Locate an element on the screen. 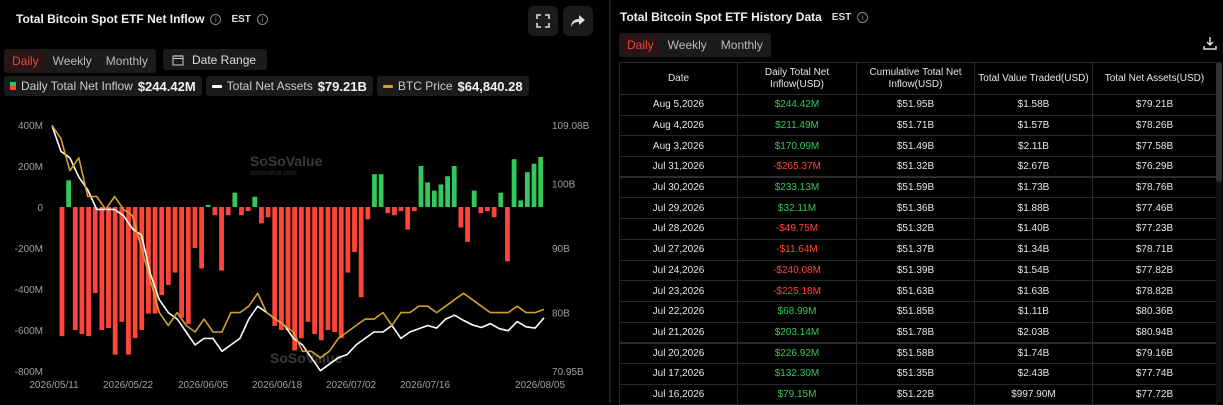 This screenshot has width=1223, height=405. cell-date: Aug 3,2026 is located at coordinates (678, 146).